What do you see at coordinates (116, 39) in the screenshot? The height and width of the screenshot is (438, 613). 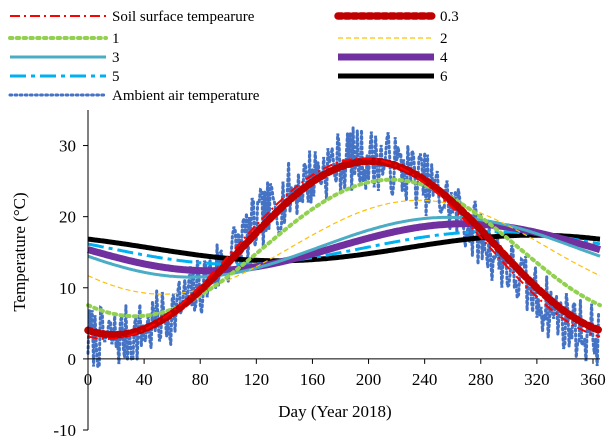 I see `legend-label-2: 1` at bounding box center [116, 39].